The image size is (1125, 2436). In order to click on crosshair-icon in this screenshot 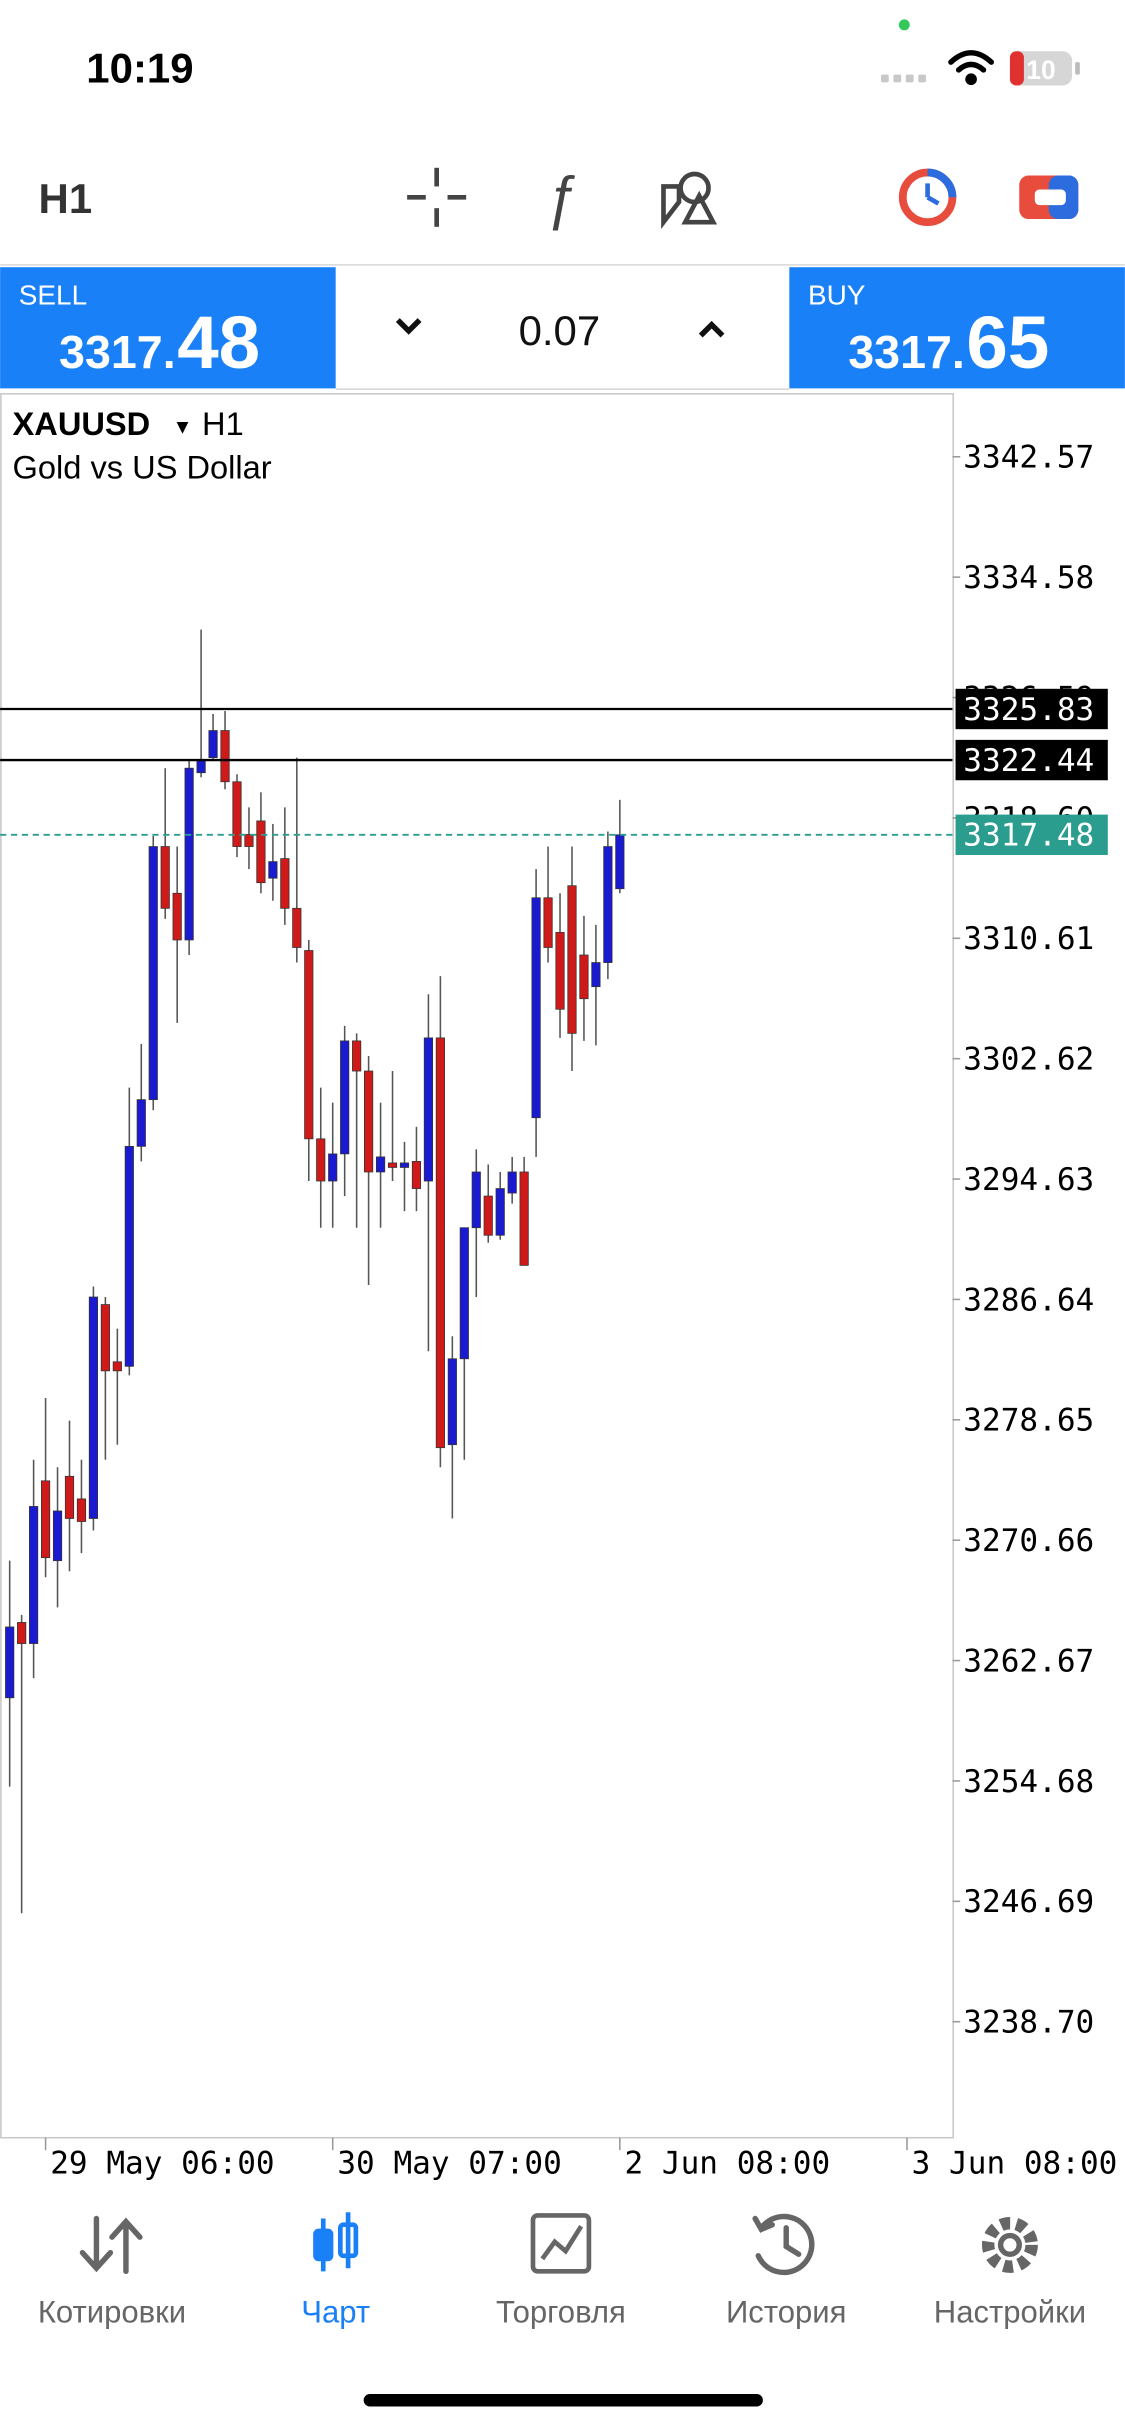, I will do `click(437, 197)`.